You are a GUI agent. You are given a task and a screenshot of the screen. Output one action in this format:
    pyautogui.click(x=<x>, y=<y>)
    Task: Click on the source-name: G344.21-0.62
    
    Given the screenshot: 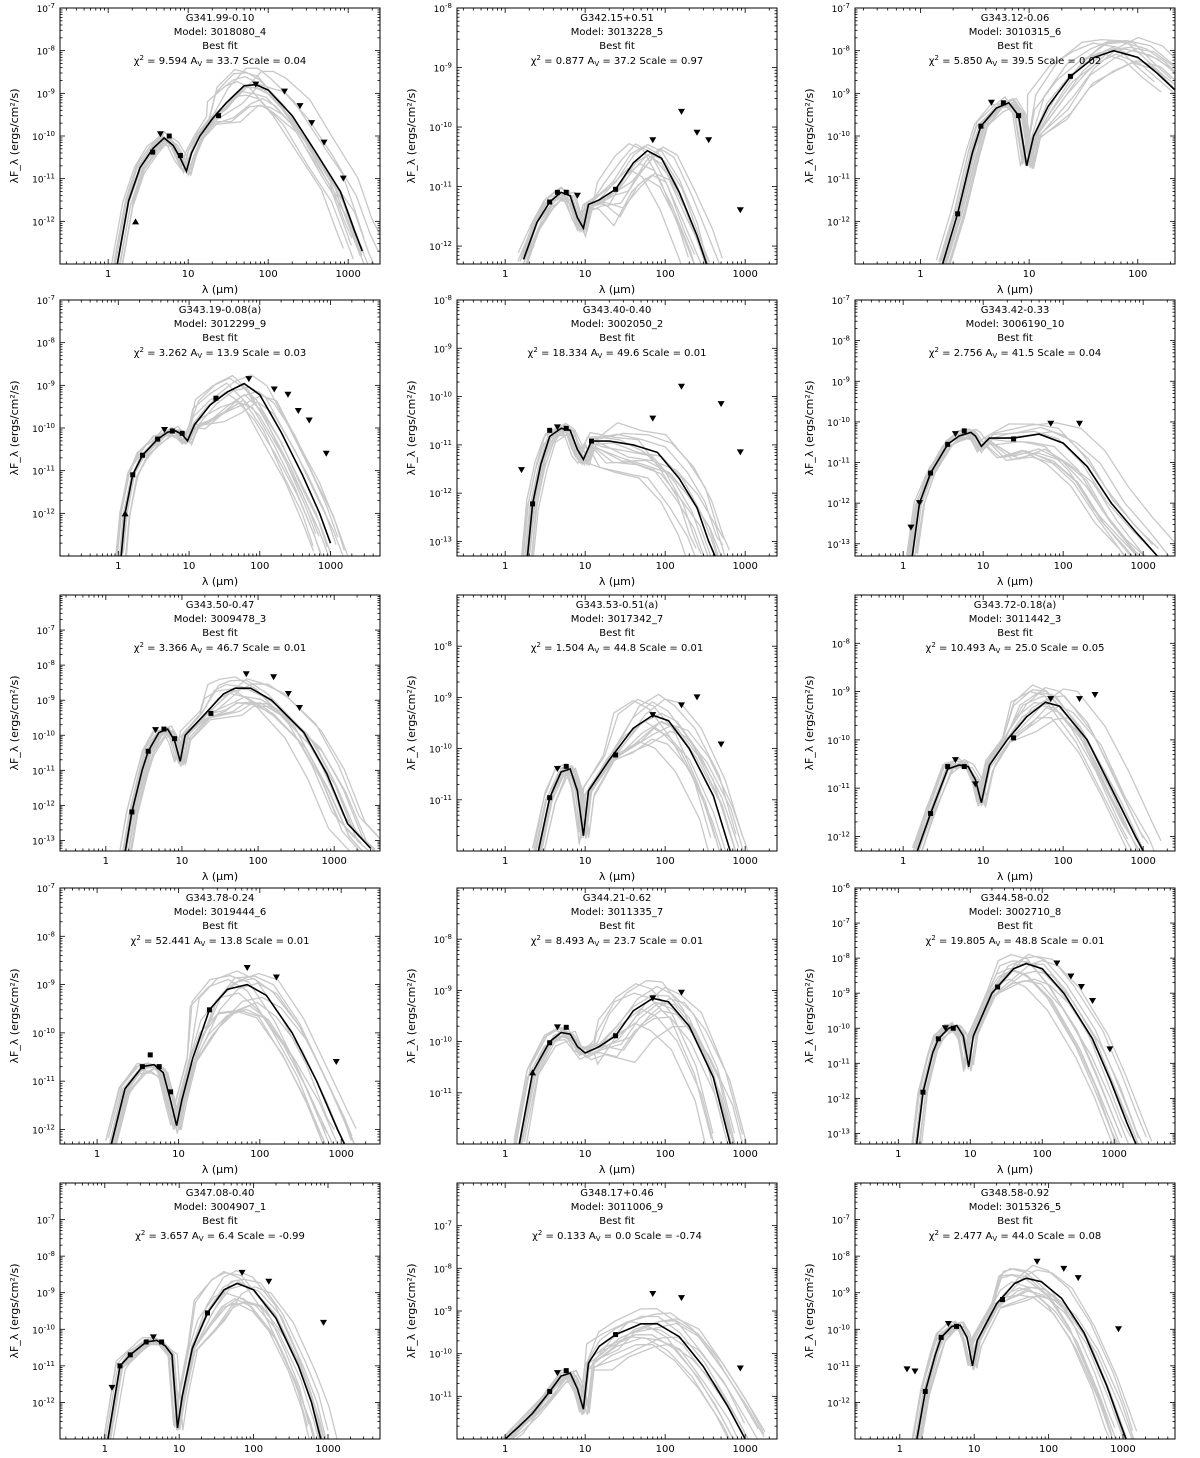 What is the action you would take?
    pyautogui.click(x=617, y=898)
    